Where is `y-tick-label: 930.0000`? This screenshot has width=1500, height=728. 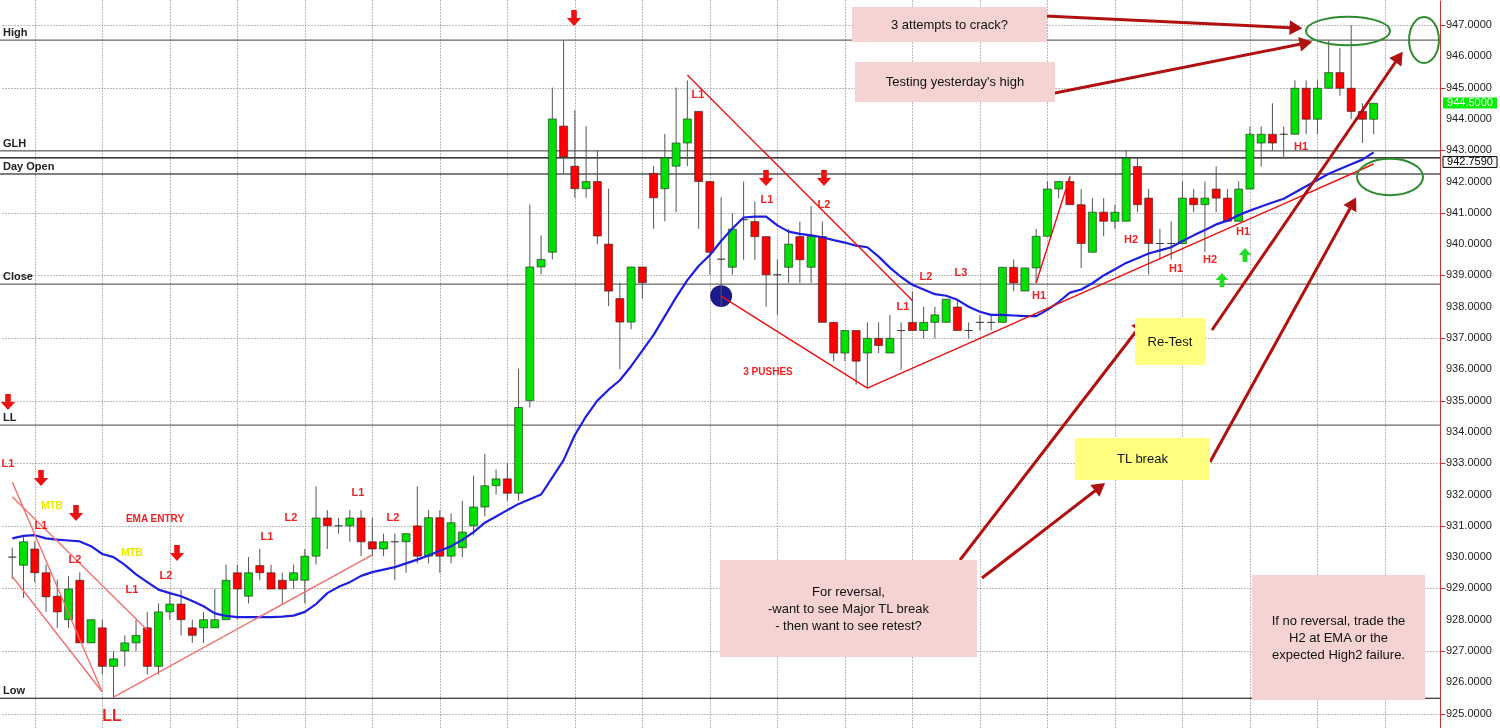
y-tick-label: 930.0000 is located at coordinates (1469, 556).